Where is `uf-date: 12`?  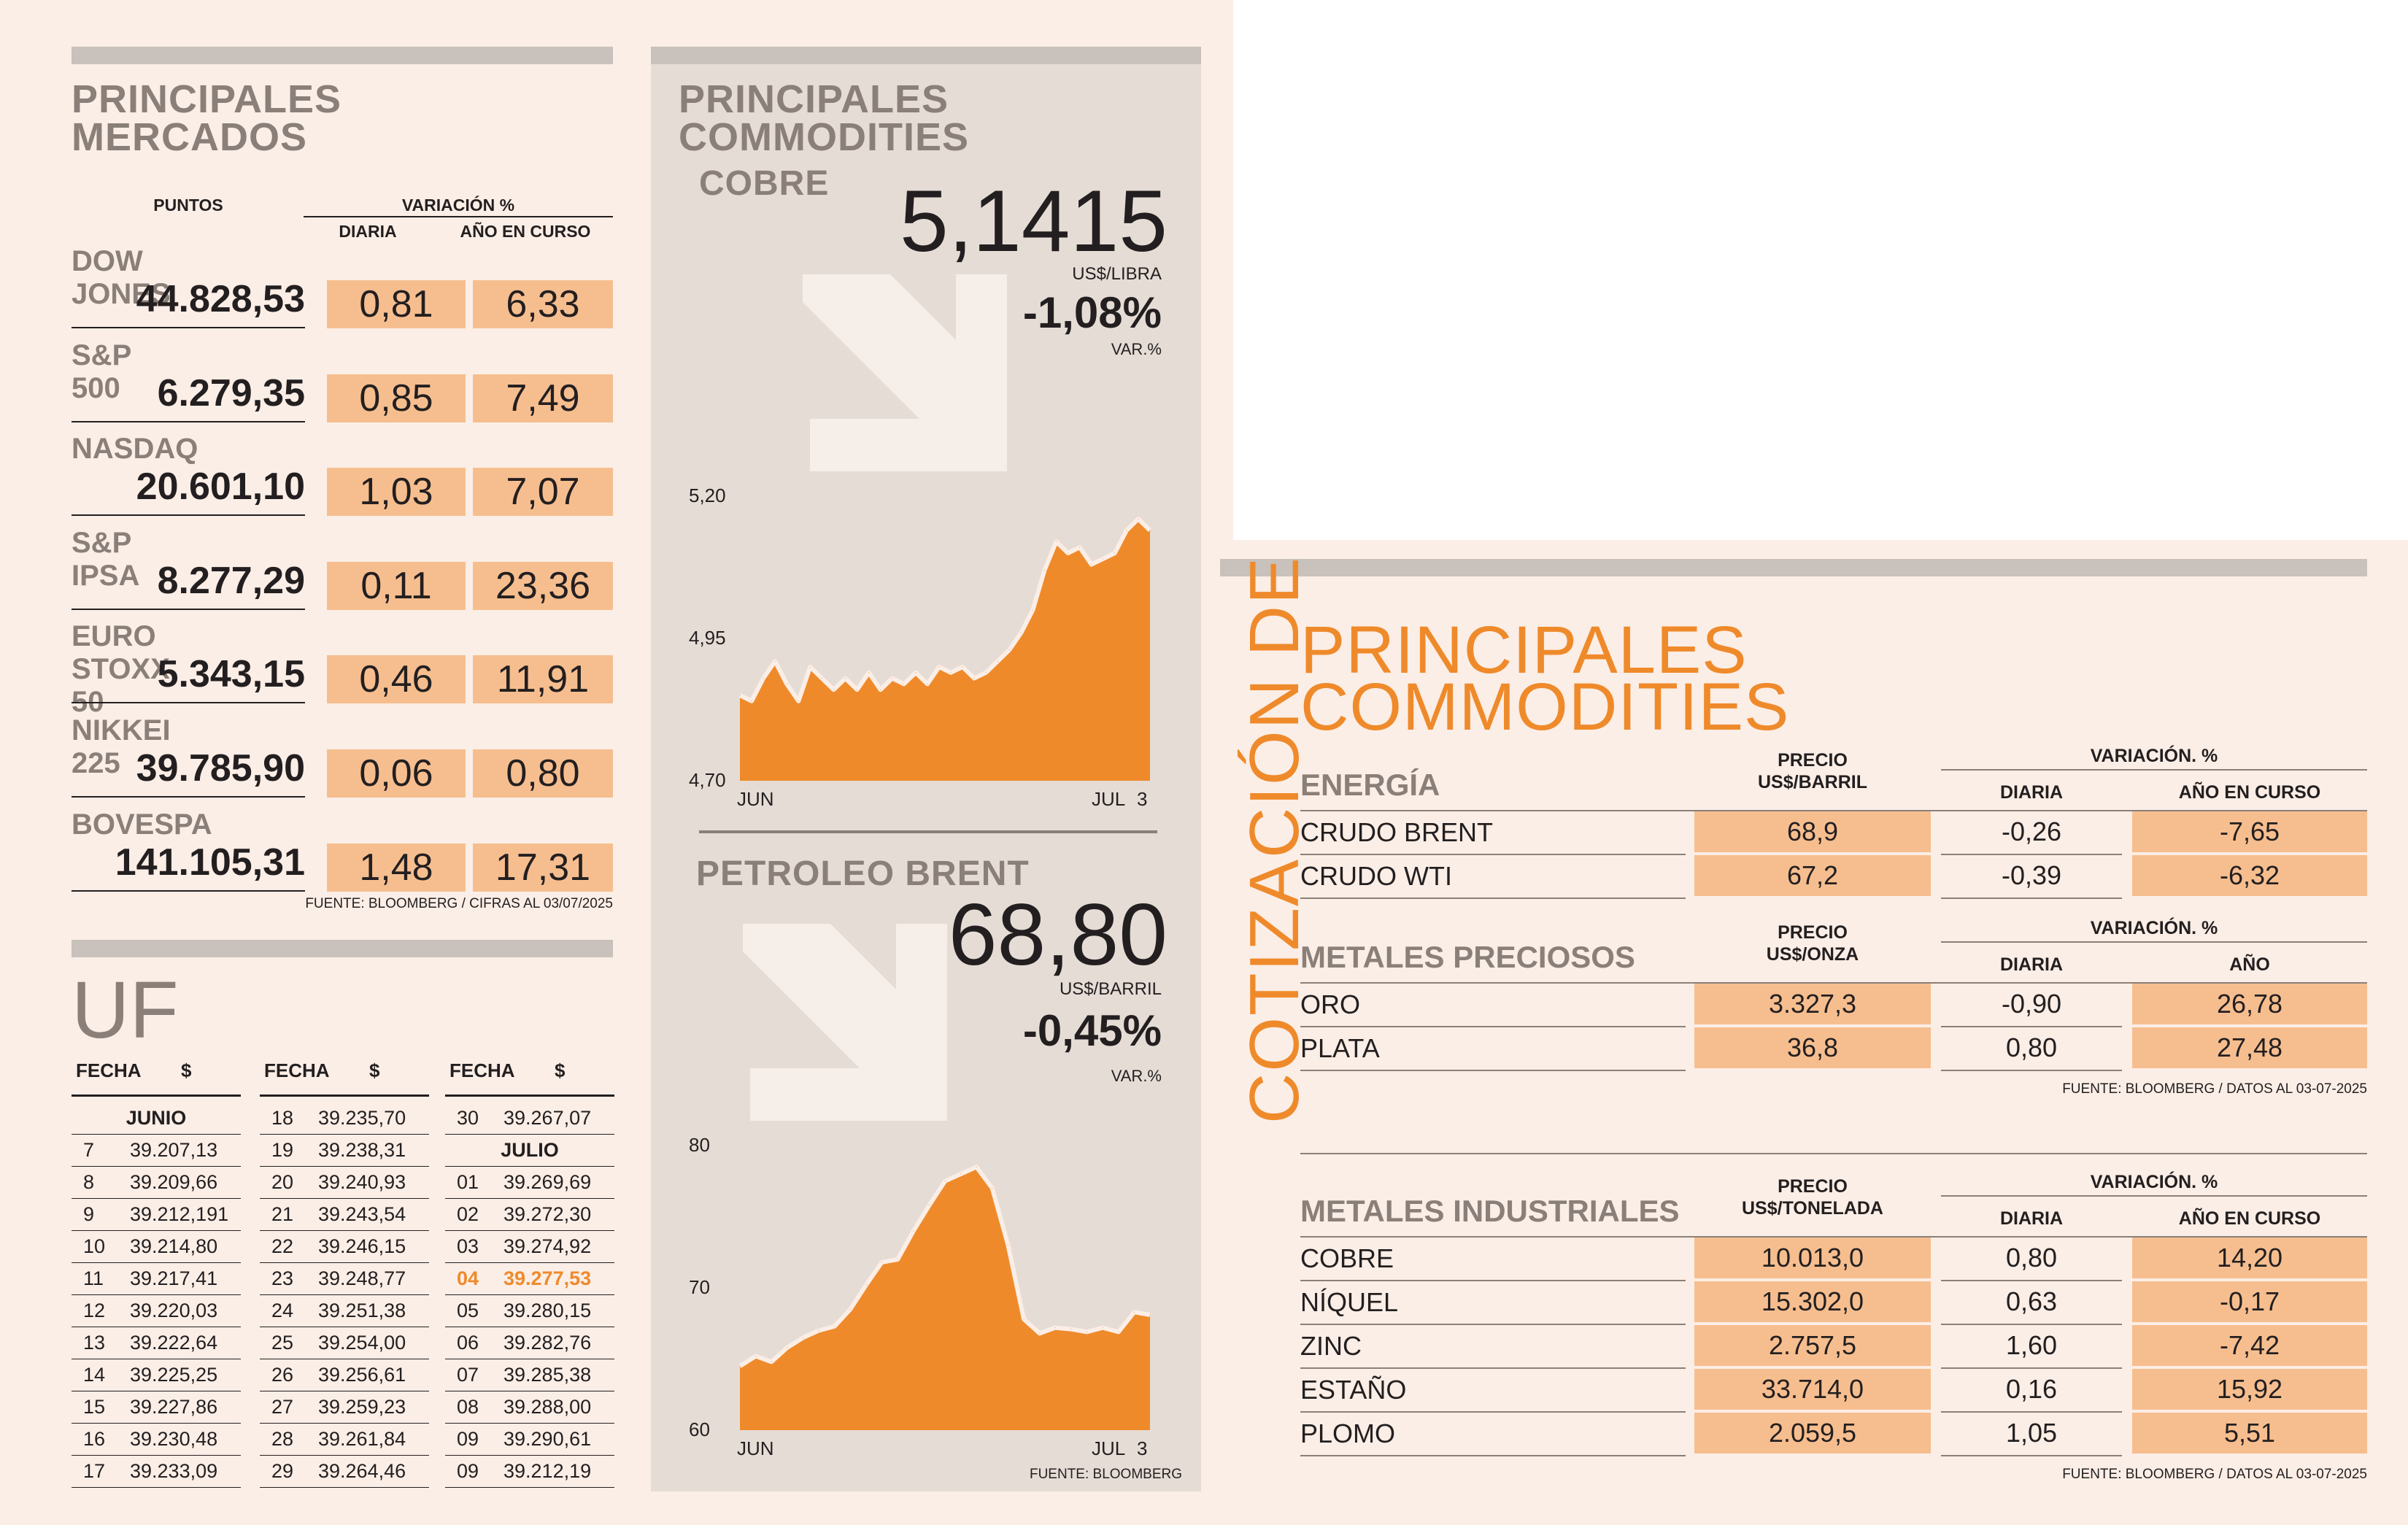 uf-date: 12 is located at coordinates (94, 1310).